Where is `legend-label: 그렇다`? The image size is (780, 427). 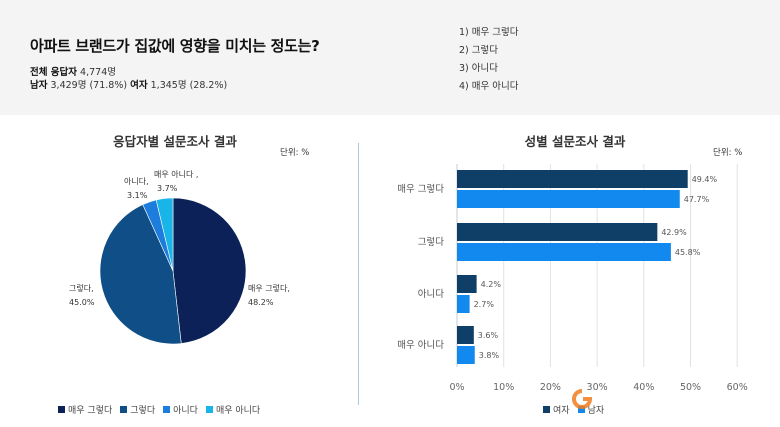 legend-label: 그렇다 is located at coordinates (143, 411).